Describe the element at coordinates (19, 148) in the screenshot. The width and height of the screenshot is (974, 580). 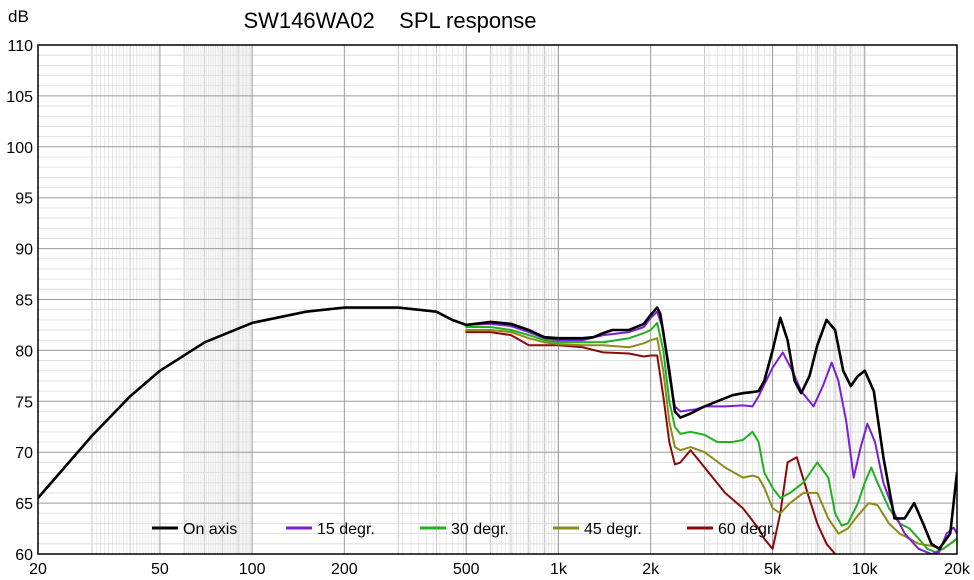
I see `y-tick-label: 100` at that location.